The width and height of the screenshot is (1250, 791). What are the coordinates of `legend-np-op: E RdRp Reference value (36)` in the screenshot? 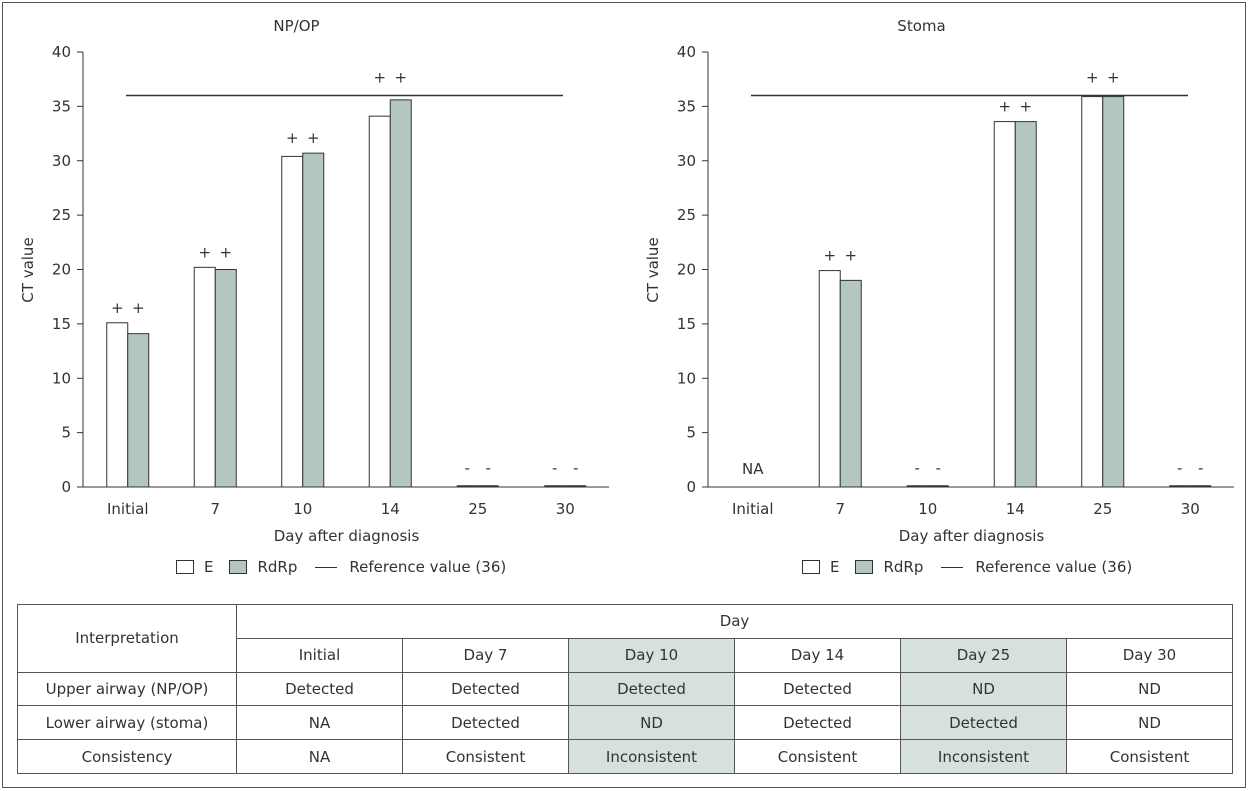 It's located at (341, 567).